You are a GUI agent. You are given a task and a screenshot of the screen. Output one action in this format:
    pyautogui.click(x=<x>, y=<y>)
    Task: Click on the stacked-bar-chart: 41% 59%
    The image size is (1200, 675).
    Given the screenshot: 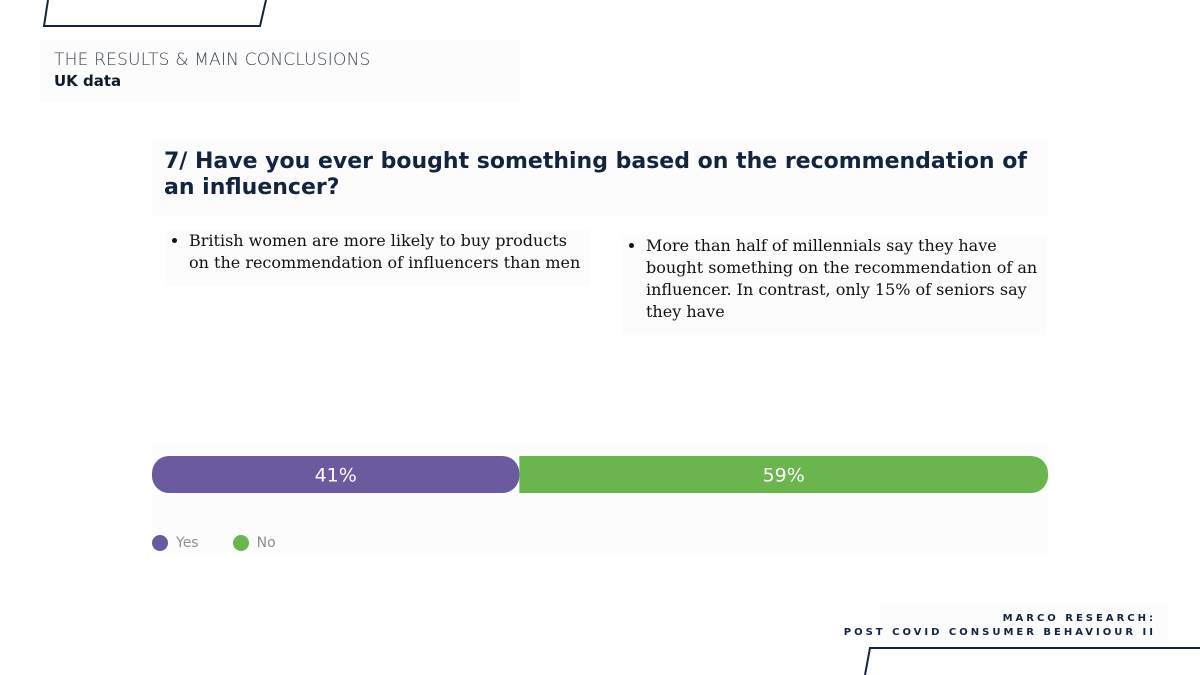 What is the action you would take?
    pyautogui.click(x=600, y=474)
    